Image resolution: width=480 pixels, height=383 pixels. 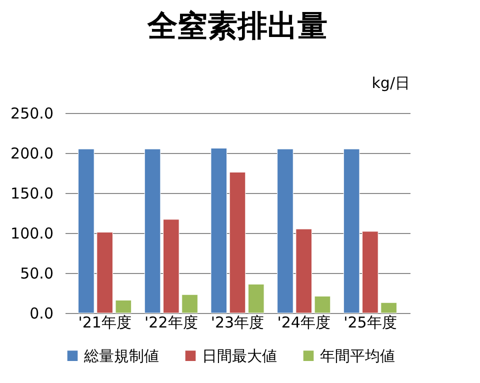 I want to click on legend-label: 年間平均値, so click(x=357, y=355).